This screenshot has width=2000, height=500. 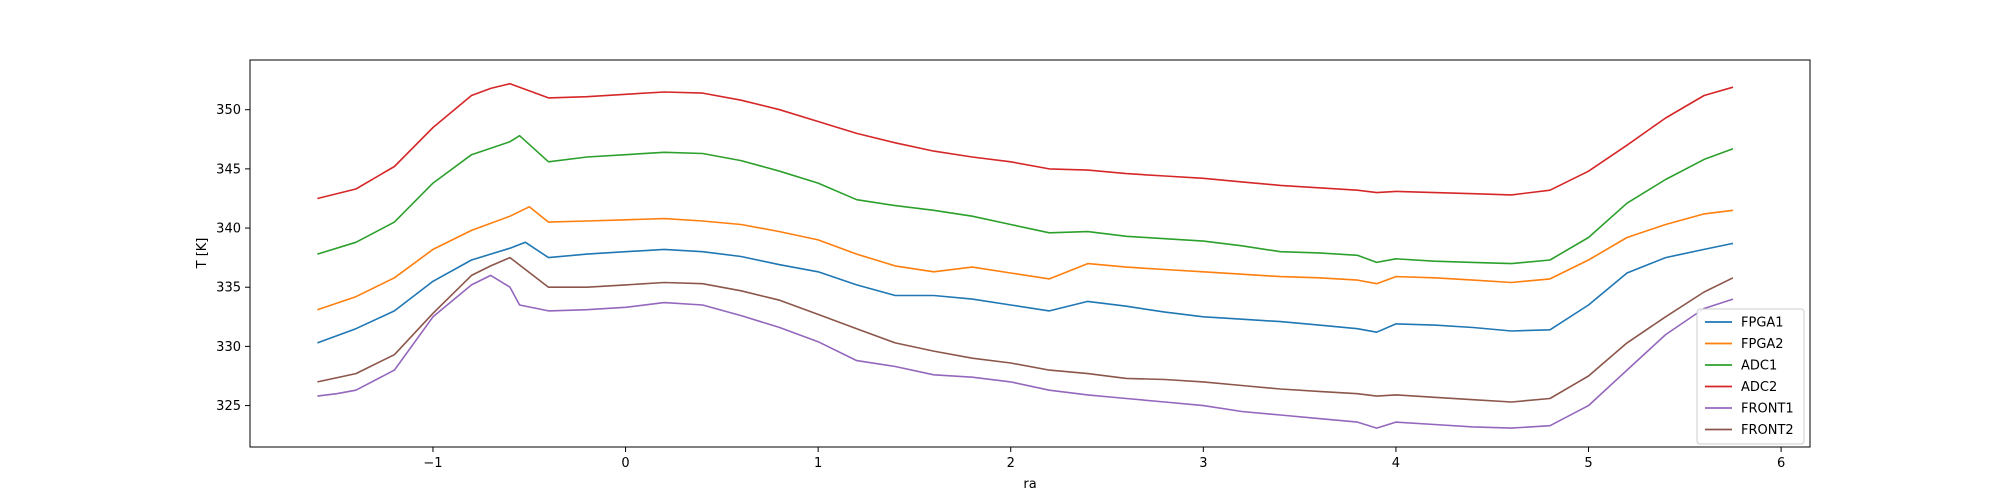 I want to click on legend-label-adc1: ADC1, so click(x=1759, y=366).